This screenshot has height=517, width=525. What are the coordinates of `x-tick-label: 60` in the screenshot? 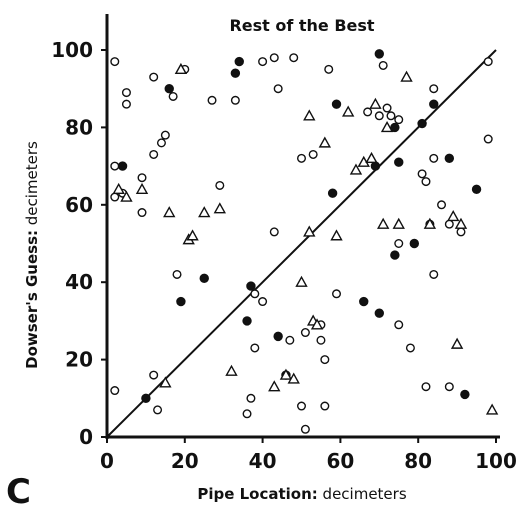 It's located at (340, 461).